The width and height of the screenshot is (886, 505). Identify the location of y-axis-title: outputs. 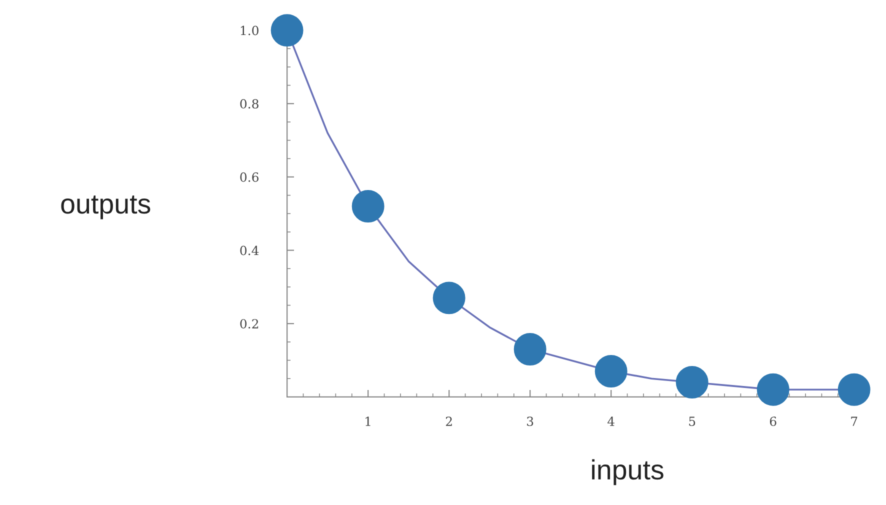
(105, 208).